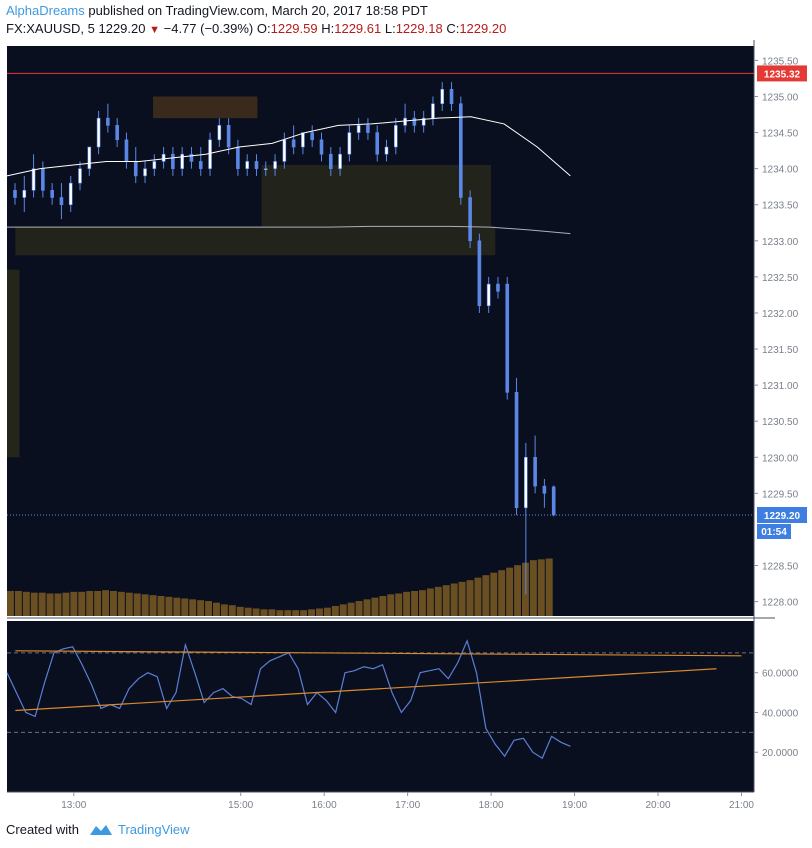  Describe the element at coordinates (419, 28) in the screenshot. I see `low-value: 1229.18` at that location.